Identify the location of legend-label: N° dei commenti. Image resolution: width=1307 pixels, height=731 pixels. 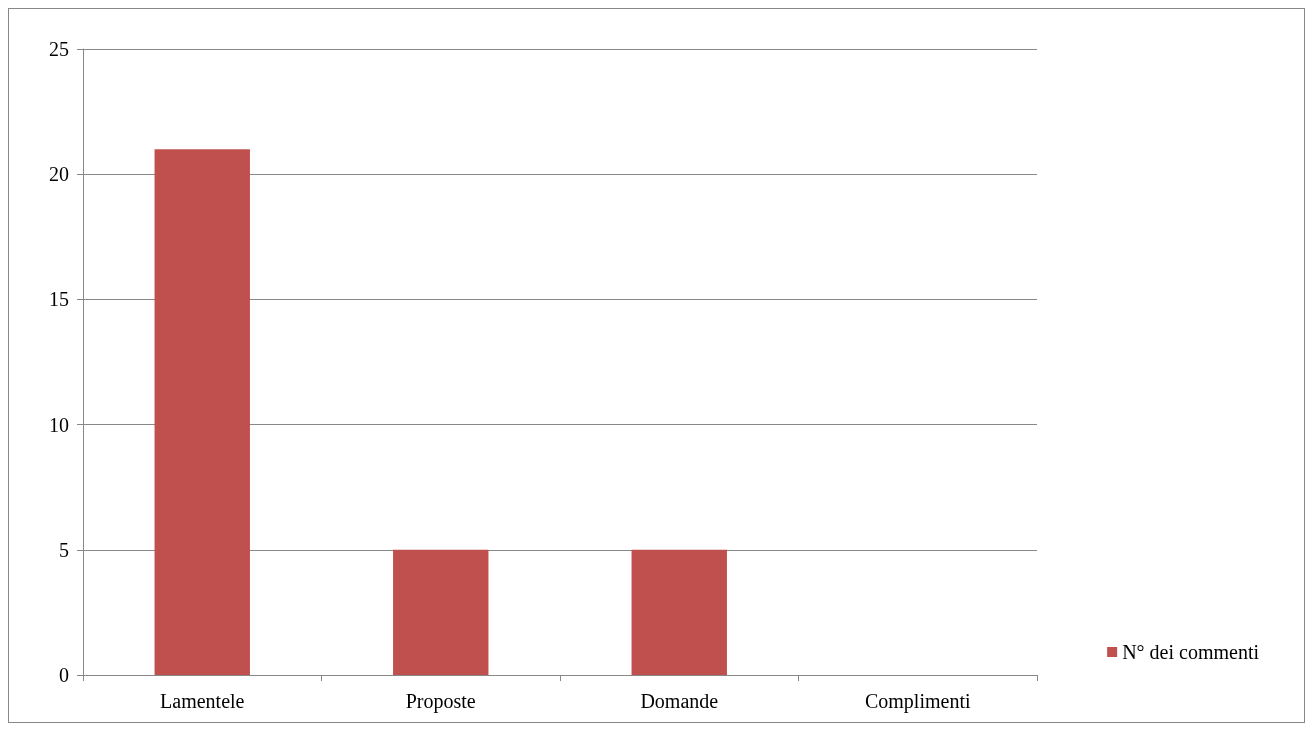
(1191, 652).